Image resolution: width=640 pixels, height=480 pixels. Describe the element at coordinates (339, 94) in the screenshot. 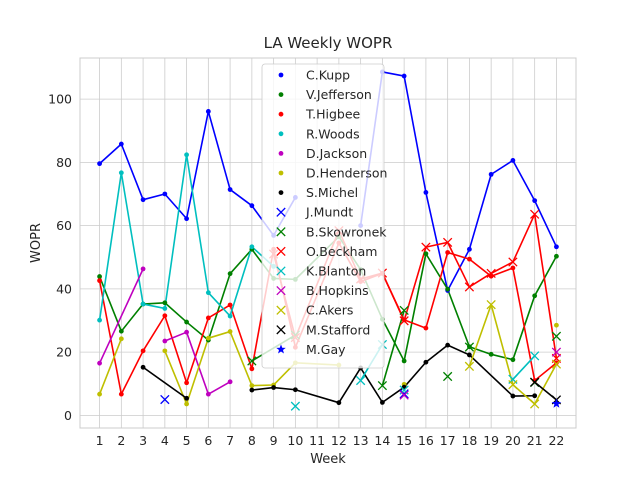

I see `legend-label: V.Jefferson` at that location.